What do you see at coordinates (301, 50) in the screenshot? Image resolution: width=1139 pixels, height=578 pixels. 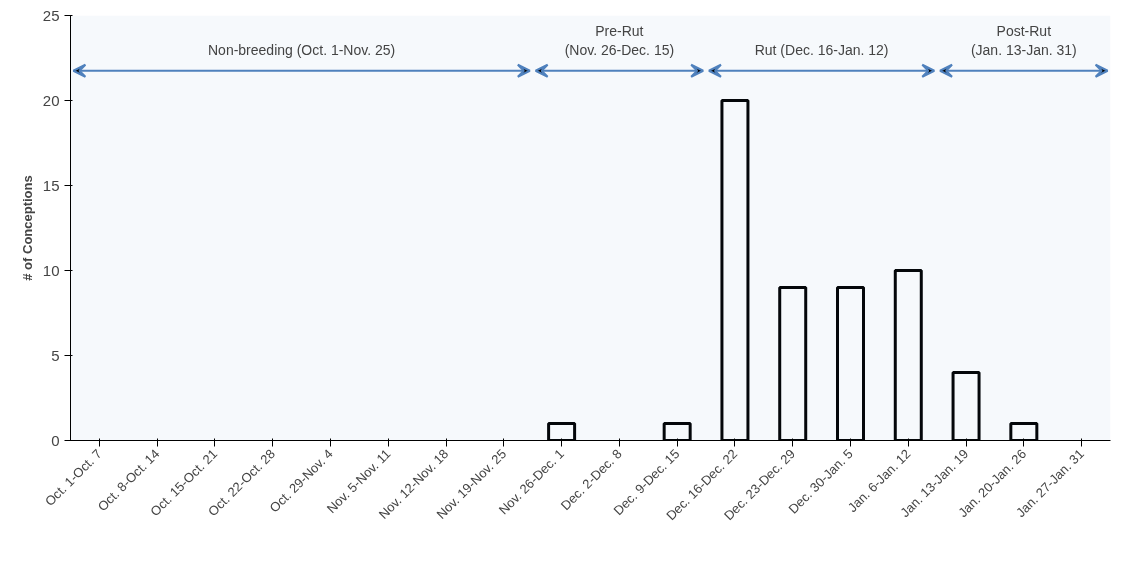 I see `band-label: Non-breeding (Oct. 1-Nov. 25)` at bounding box center [301, 50].